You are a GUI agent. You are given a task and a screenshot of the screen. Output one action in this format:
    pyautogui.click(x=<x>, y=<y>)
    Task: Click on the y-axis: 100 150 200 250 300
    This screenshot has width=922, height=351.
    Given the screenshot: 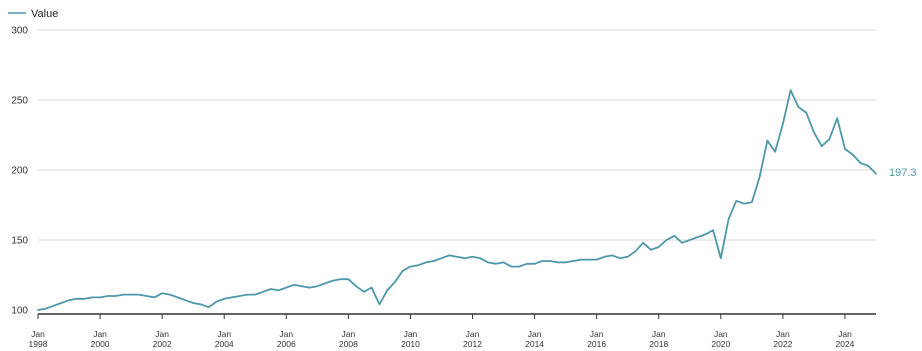 What is the action you would take?
    pyautogui.click(x=19, y=171)
    